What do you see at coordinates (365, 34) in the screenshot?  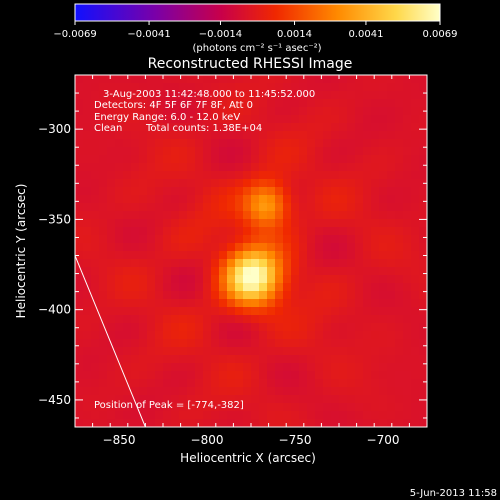 I see `colorbar-tick-label: 0.0041` at bounding box center [365, 34].